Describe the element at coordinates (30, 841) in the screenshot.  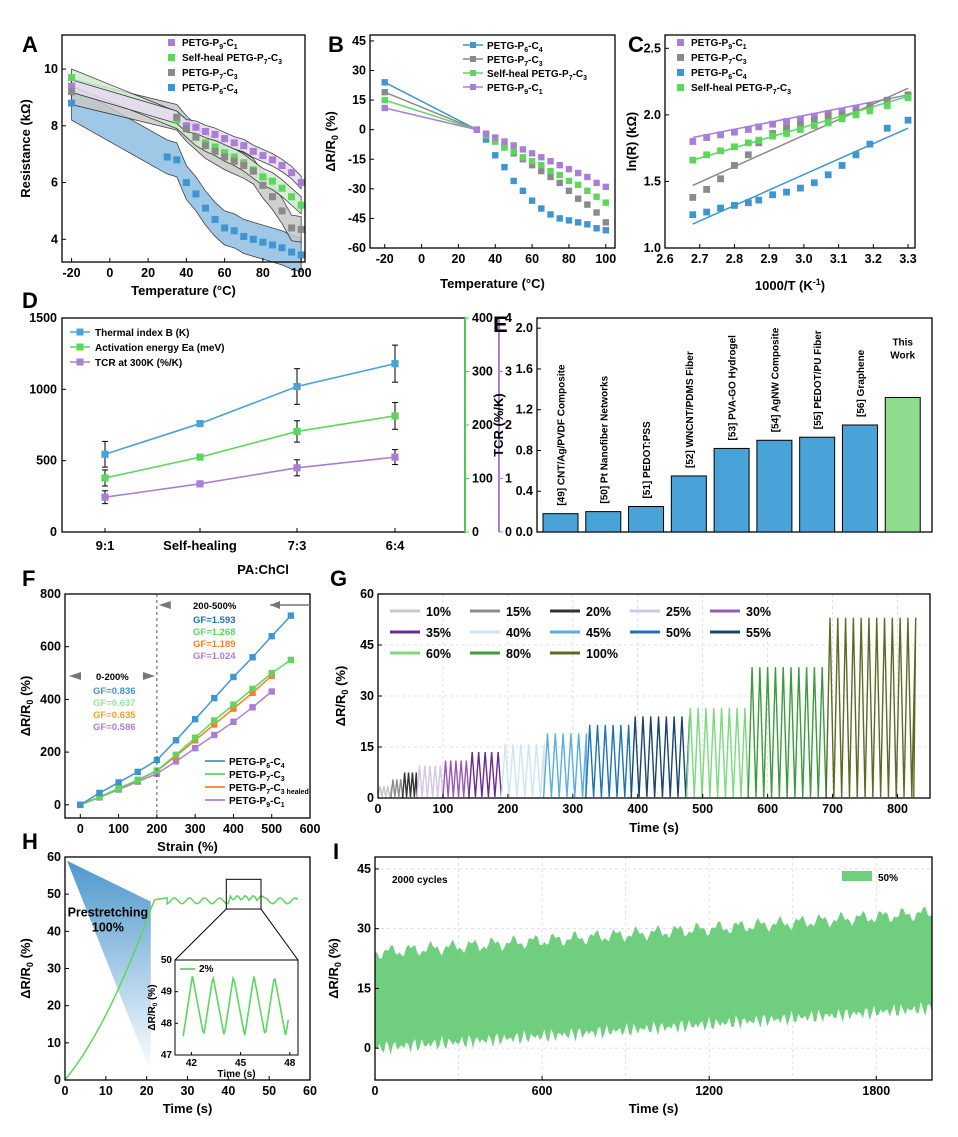
I see `panel-letter: H` at that location.